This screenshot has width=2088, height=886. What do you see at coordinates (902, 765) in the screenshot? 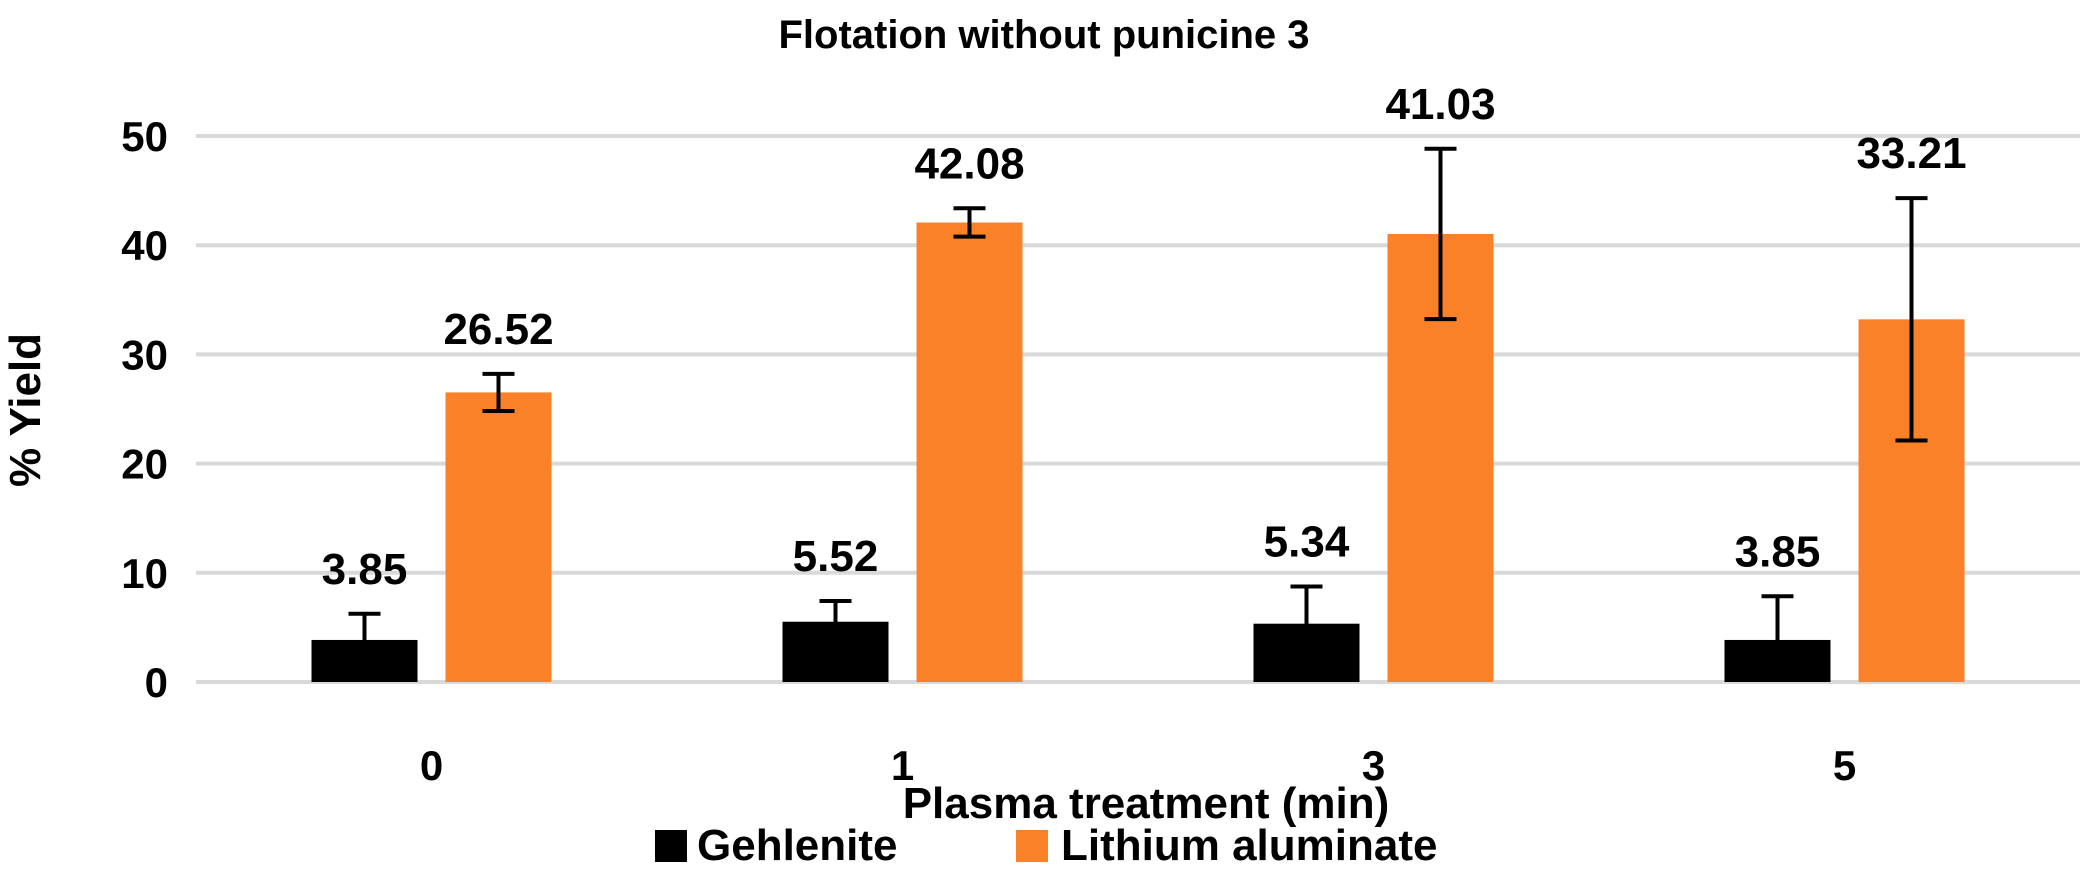
I see `x-tick-label: 1` at bounding box center [902, 765].